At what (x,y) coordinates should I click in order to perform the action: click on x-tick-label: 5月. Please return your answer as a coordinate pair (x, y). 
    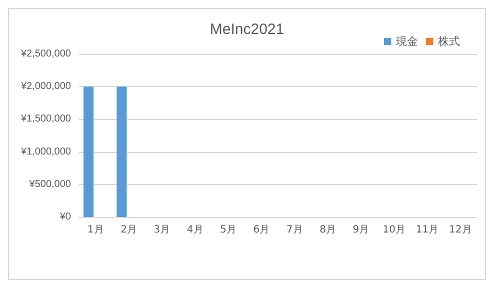
    Looking at the image, I should click on (228, 230).